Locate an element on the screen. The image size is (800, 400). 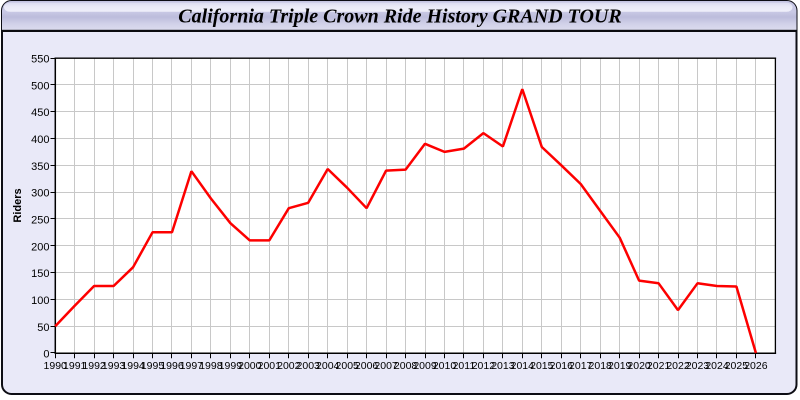
svg-text: 200 is located at coordinates (40, 247).